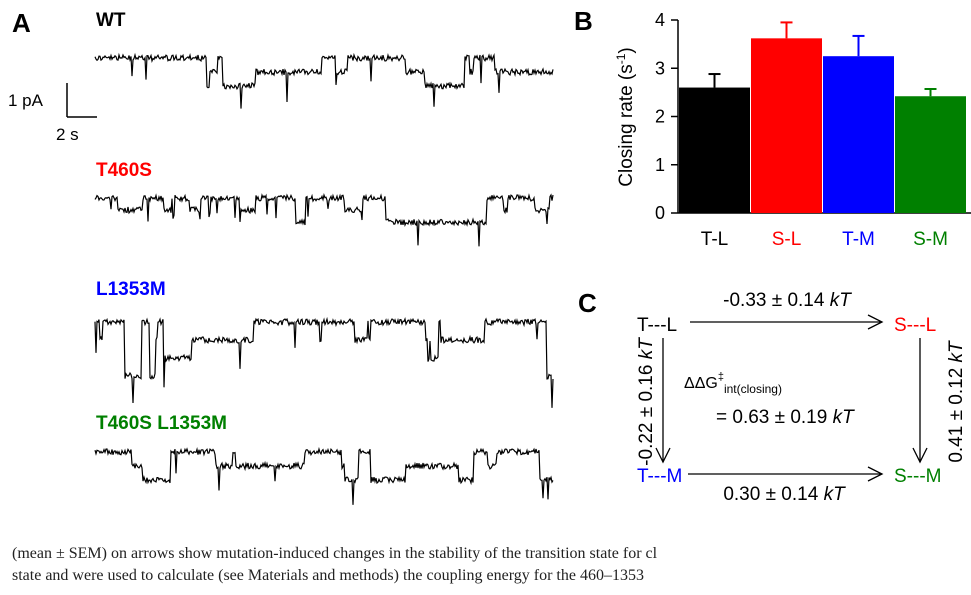  I want to click on chart-y-tick-label: 1, so click(660, 165).